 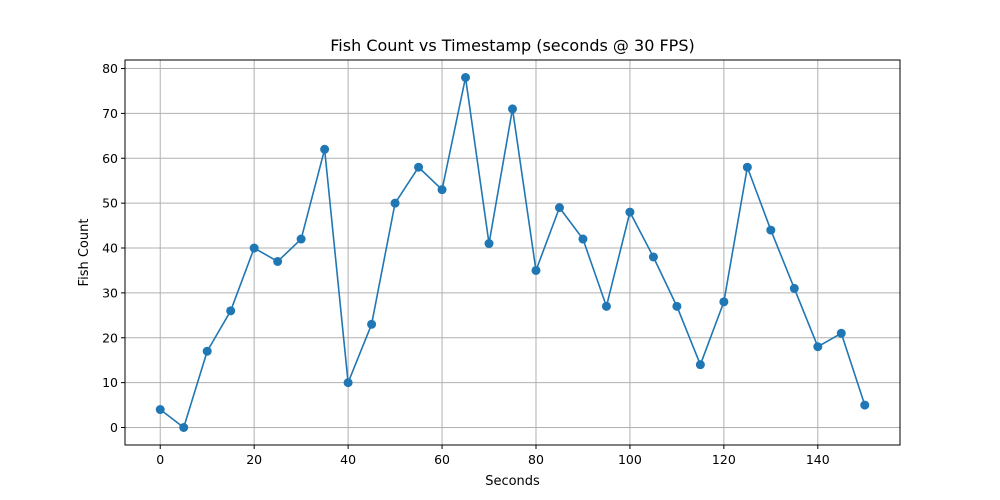 I want to click on y-tick-label: 40, so click(x=110, y=248).